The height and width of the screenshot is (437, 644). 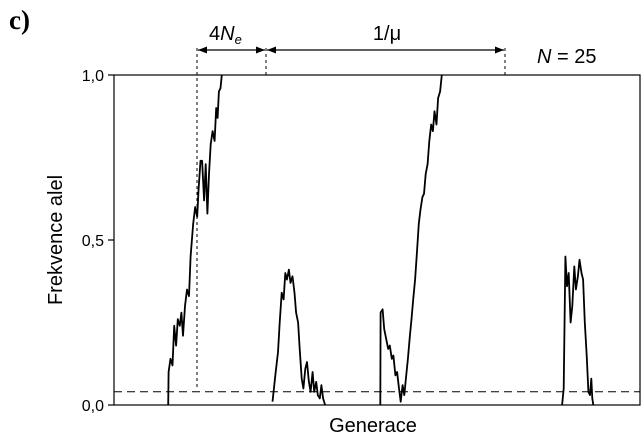 What do you see at coordinates (93, 76) in the screenshot?
I see `y-tick-label: 1,0` at bounding box center [93, 76].